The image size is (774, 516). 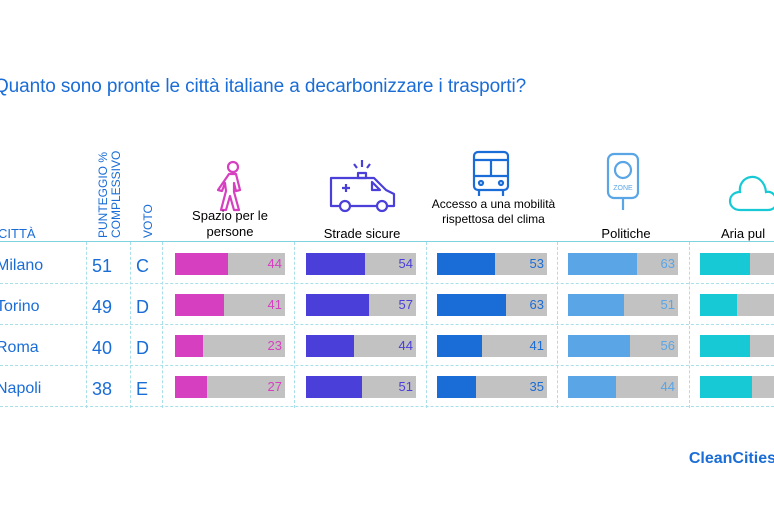 I want to click on city-name: Napoli, so click(x=21, y=388).